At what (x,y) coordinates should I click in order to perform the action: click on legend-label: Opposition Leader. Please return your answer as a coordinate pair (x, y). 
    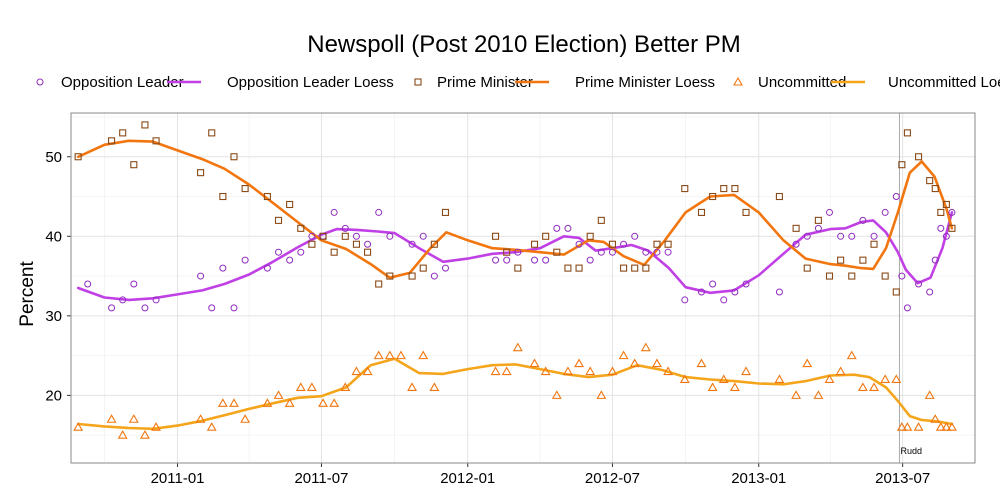
    Looking at the image, I should click on (122, 82).